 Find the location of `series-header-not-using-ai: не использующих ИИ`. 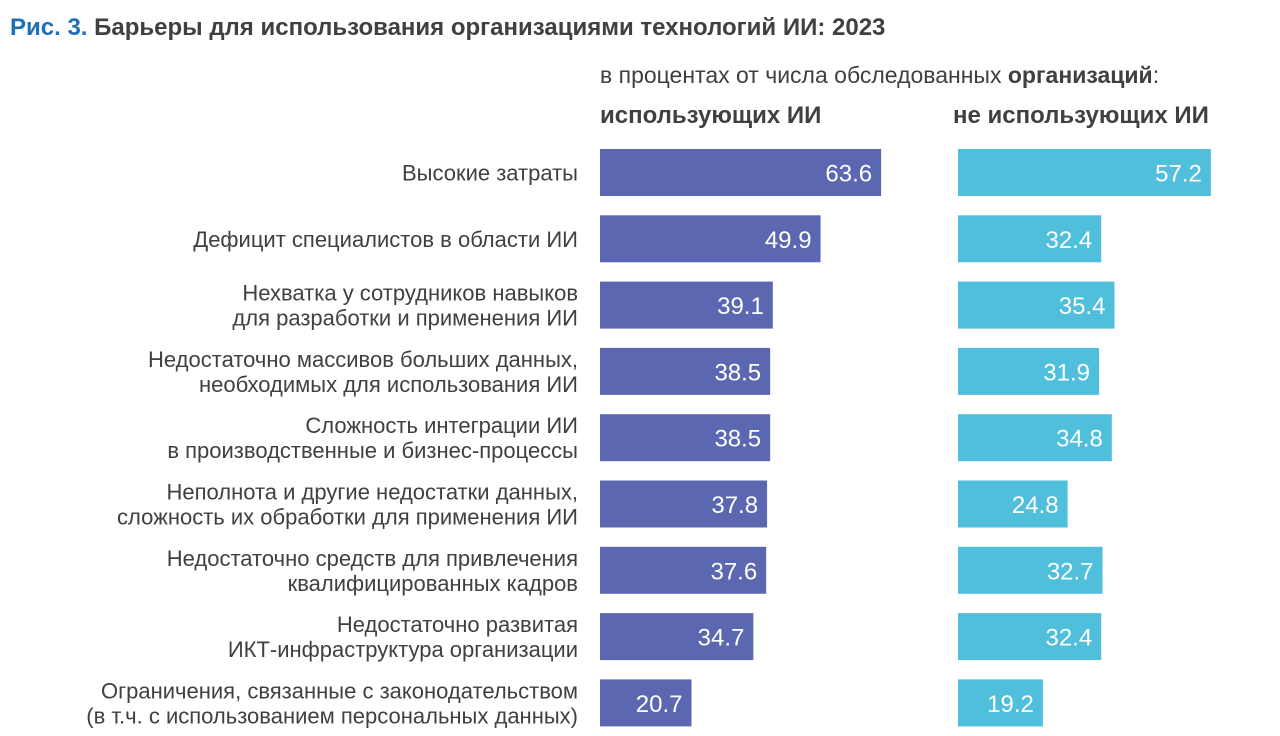

series-header-not-using-ai: не использующих ИИ is located at coordinates (1081, 115).